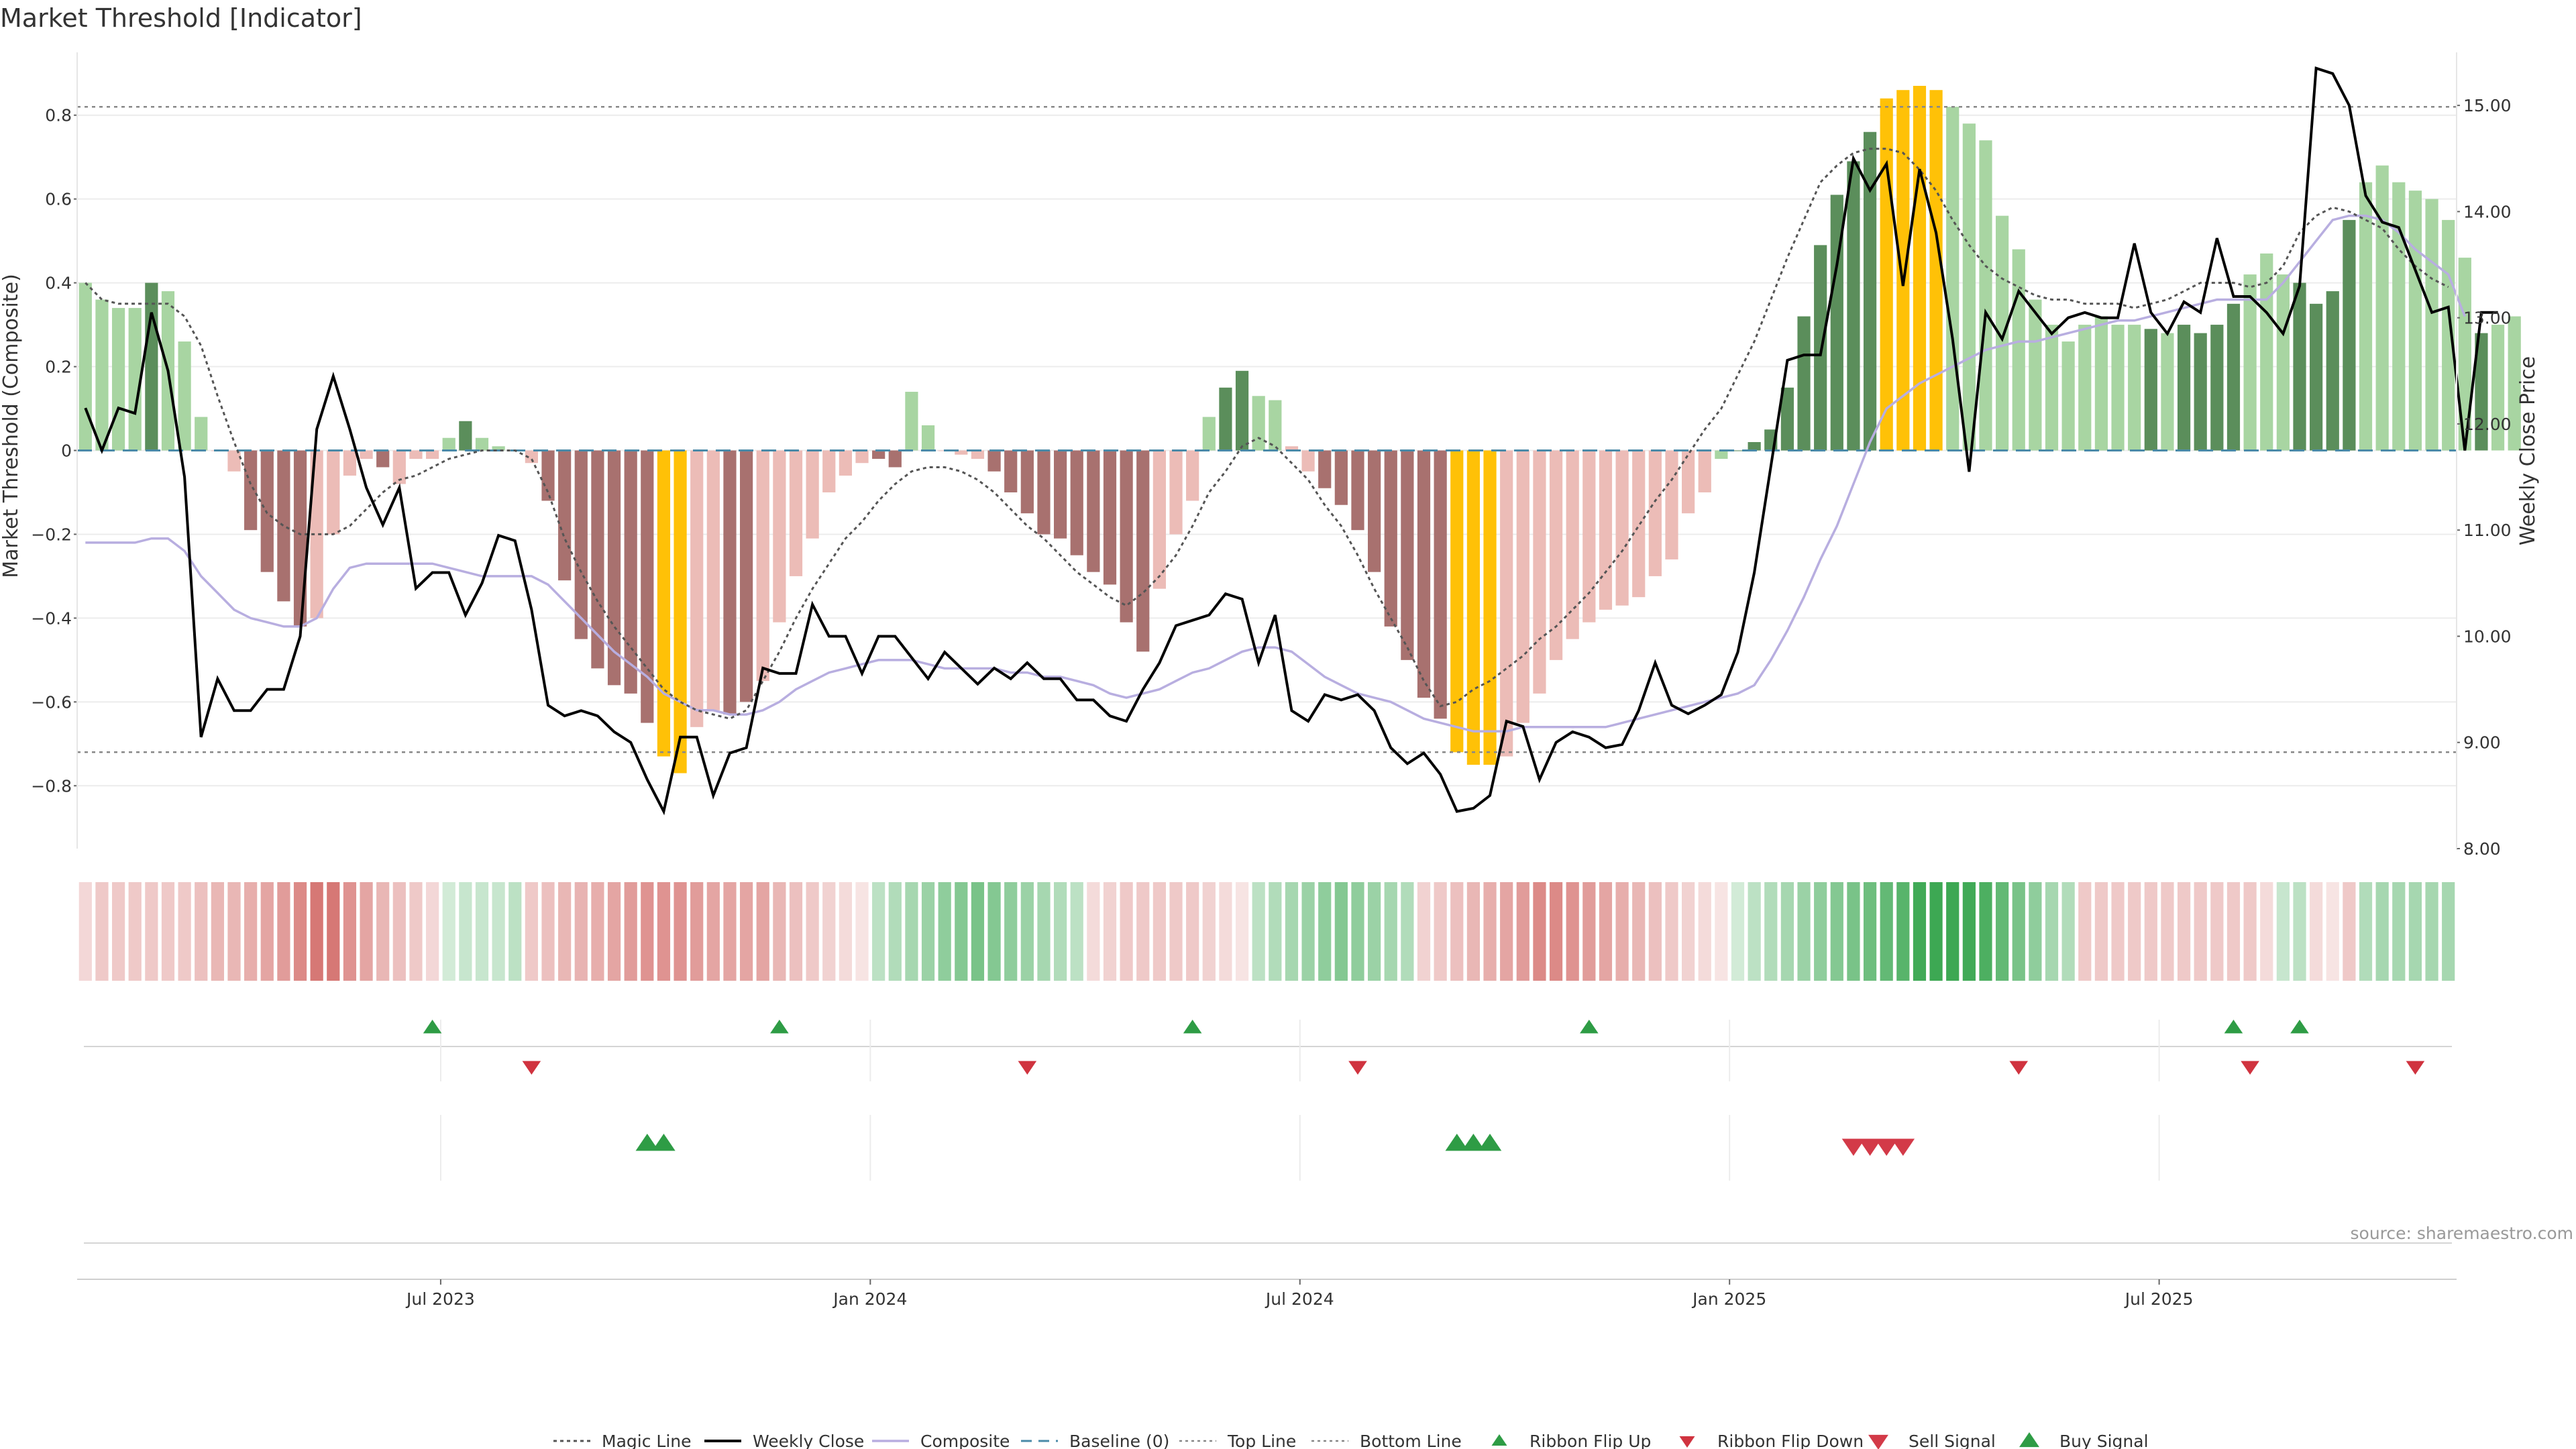 This screenshot has width=2576, height=1449. Describe the element at coordinates (2482, 743) in the screenshot. I see `y-tick-right: 9.00` at that location.